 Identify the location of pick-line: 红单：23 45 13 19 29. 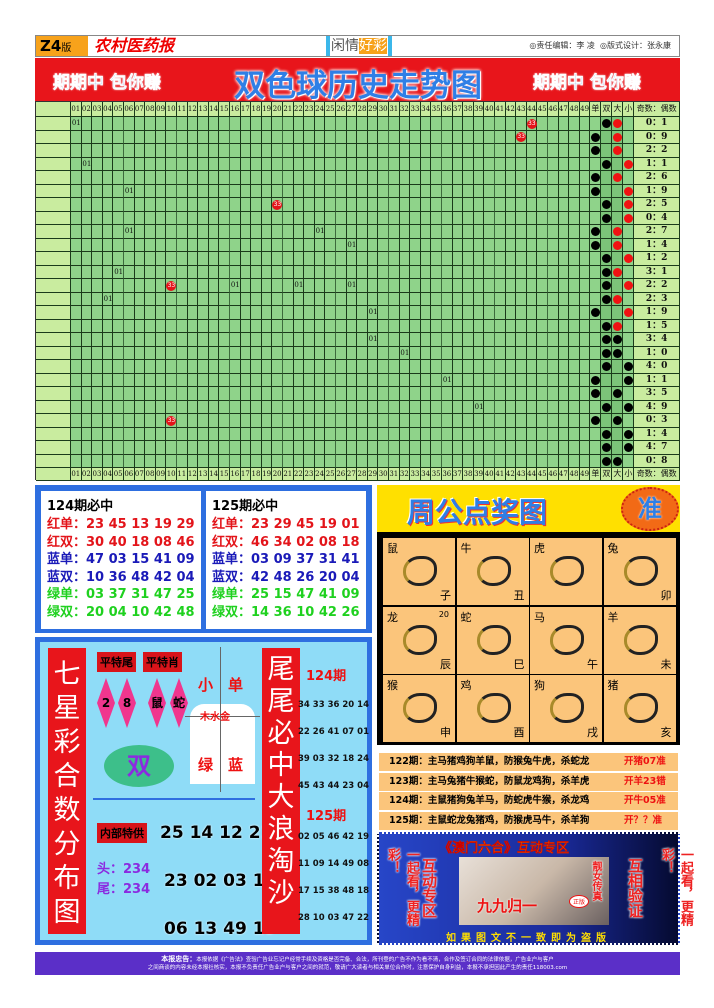
(121, 525).